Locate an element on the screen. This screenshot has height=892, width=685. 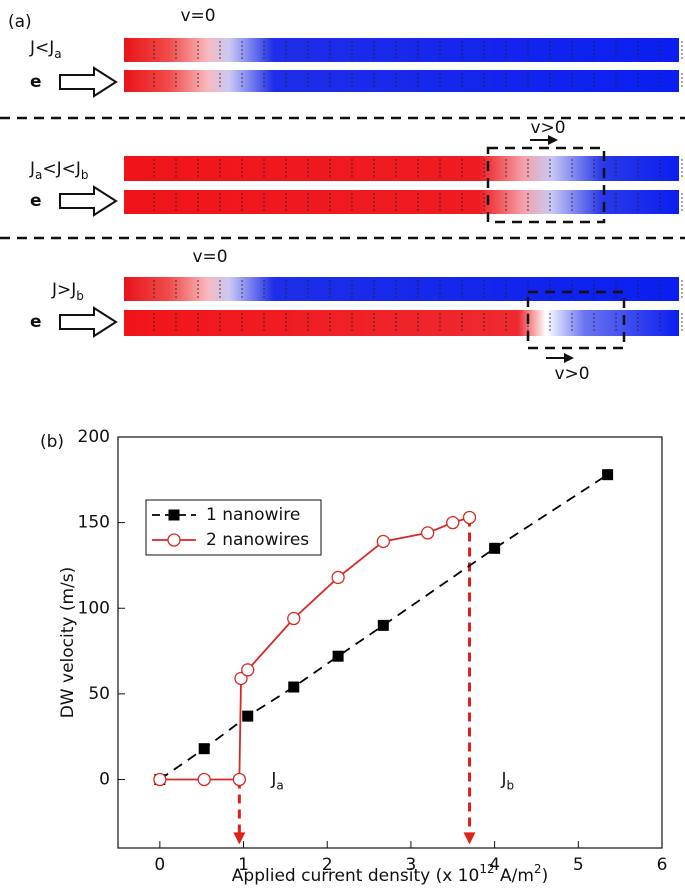
threshold-label: Jb is located at coordinates (508, 781).